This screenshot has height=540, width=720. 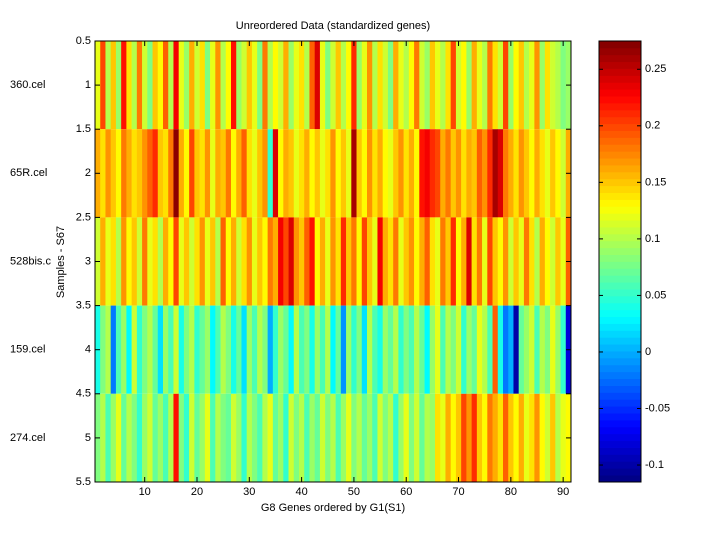 I want to click on y-tick-label: 2, so click(x=88, y=173).